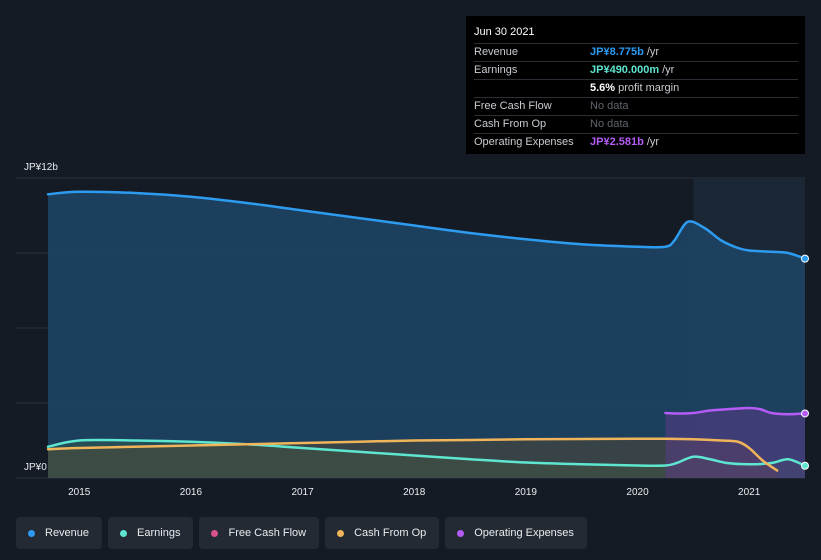 The height and width of the screenshot is (560, 821). I want to click on tooltip-row-label: Revenue, so click(496, 52).